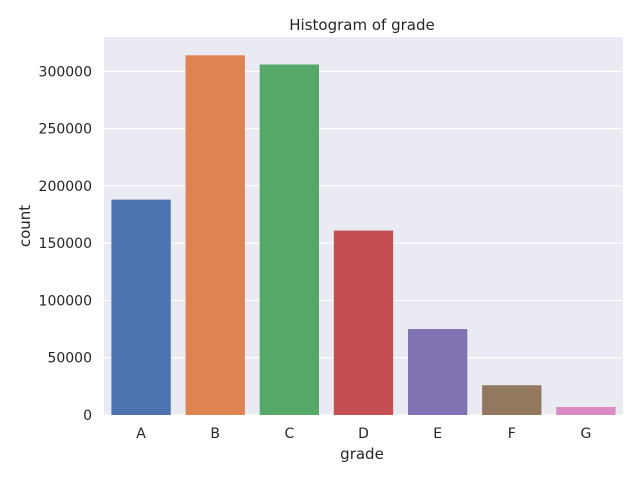 The width and height of the screenshot is (640, 480). Describe the element at coordinates (363, 322) in the screenshot. I see `bar-D` at that location.